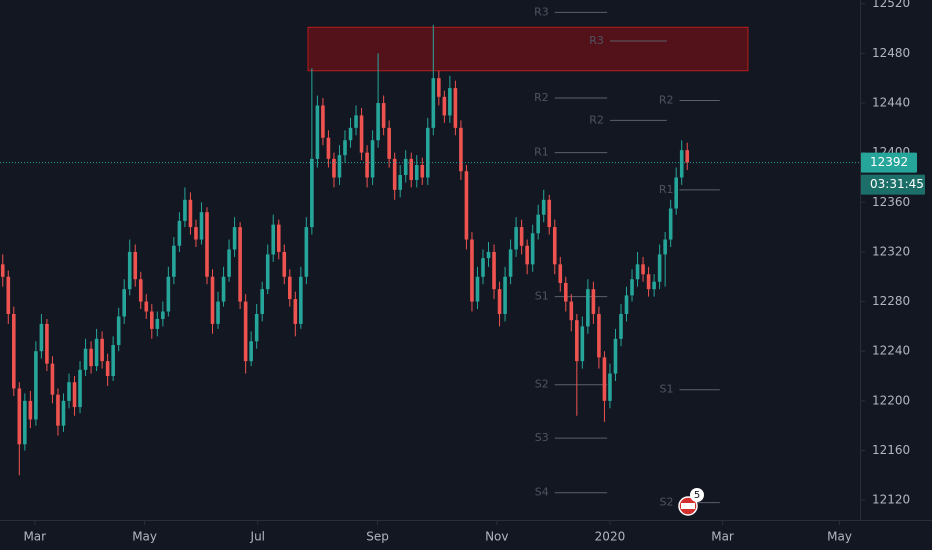  Describe the element at coordinates (542, 492) in the screenshot. I see `pivot-label: S4` at that location.